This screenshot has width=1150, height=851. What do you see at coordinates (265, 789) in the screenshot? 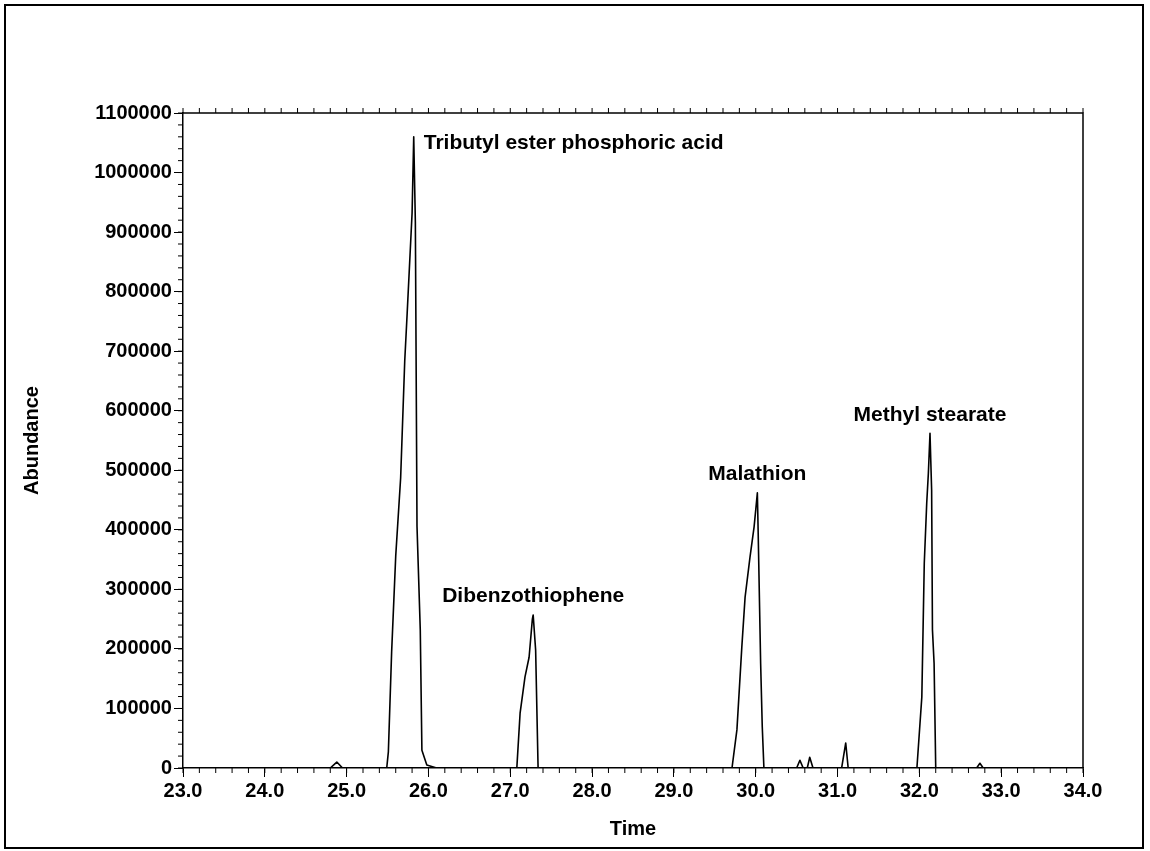
I see `x-tick-label: 24.0` at bounding box center [265, 789].